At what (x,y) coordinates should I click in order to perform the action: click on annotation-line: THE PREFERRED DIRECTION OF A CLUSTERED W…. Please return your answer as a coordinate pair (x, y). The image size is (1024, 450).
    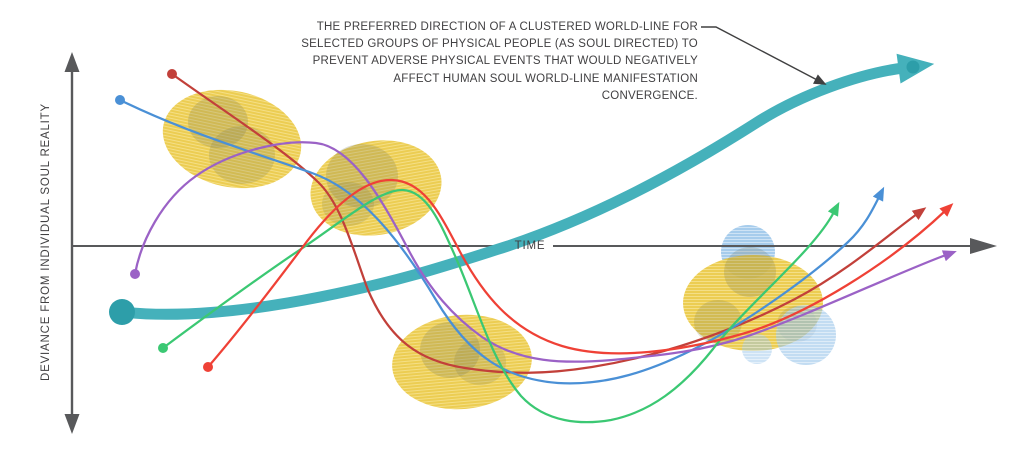
    Looking at the image, I should click on (507, 27).